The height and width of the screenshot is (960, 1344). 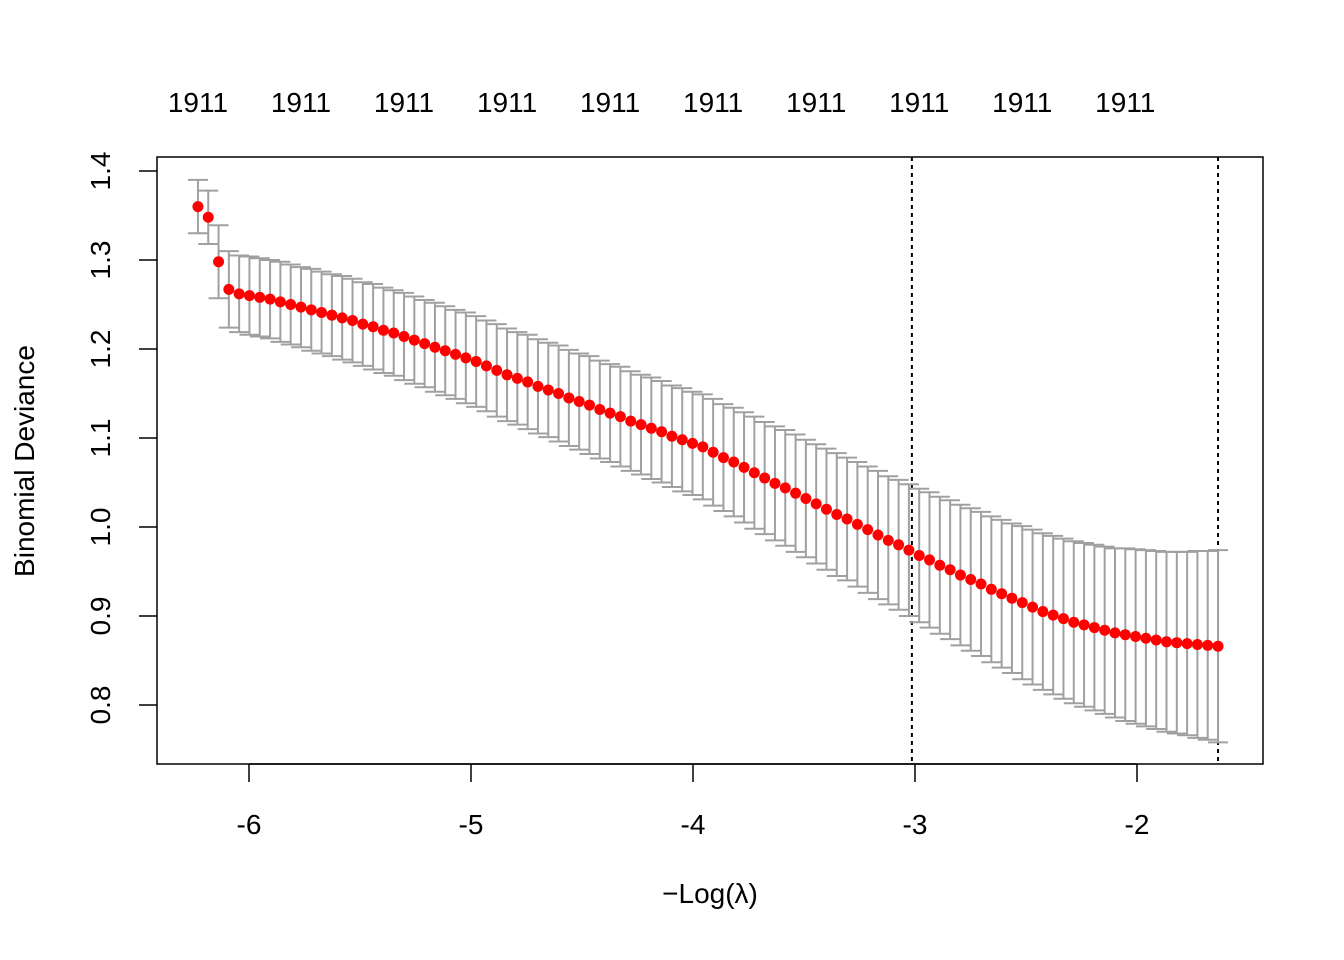 What do you see at coordinates (249, 824) in the screenshot?
I see `x-tick-label: -6` at bounding box center [249, 824].